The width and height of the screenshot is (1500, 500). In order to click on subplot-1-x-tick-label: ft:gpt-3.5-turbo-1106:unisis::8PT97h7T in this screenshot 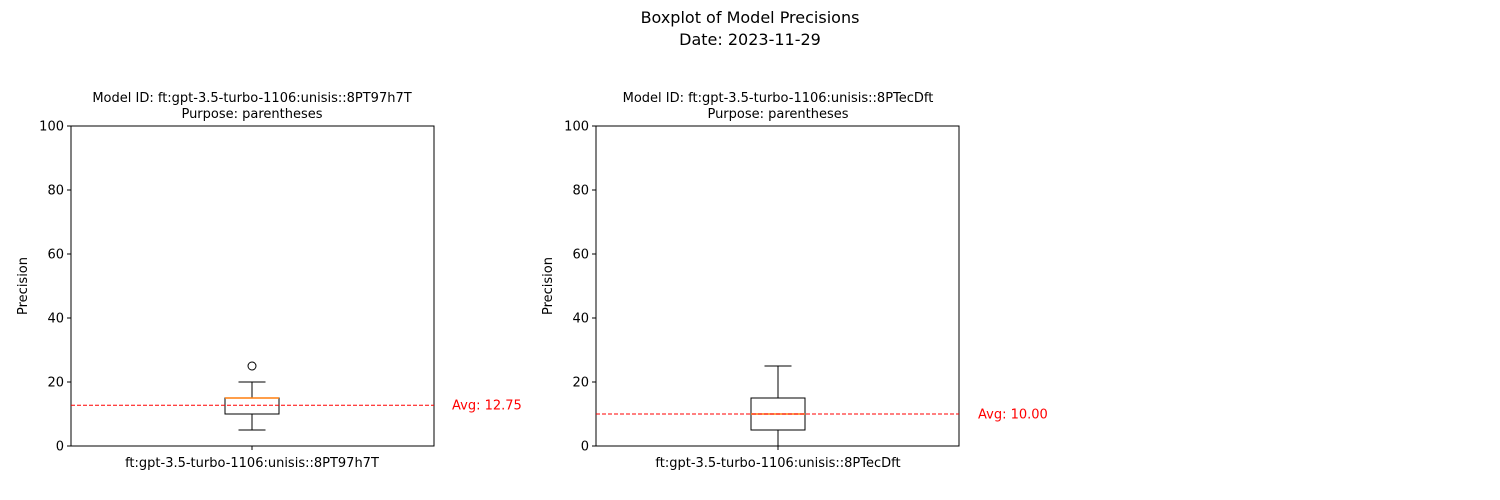, I will do `click(252, 463)`.